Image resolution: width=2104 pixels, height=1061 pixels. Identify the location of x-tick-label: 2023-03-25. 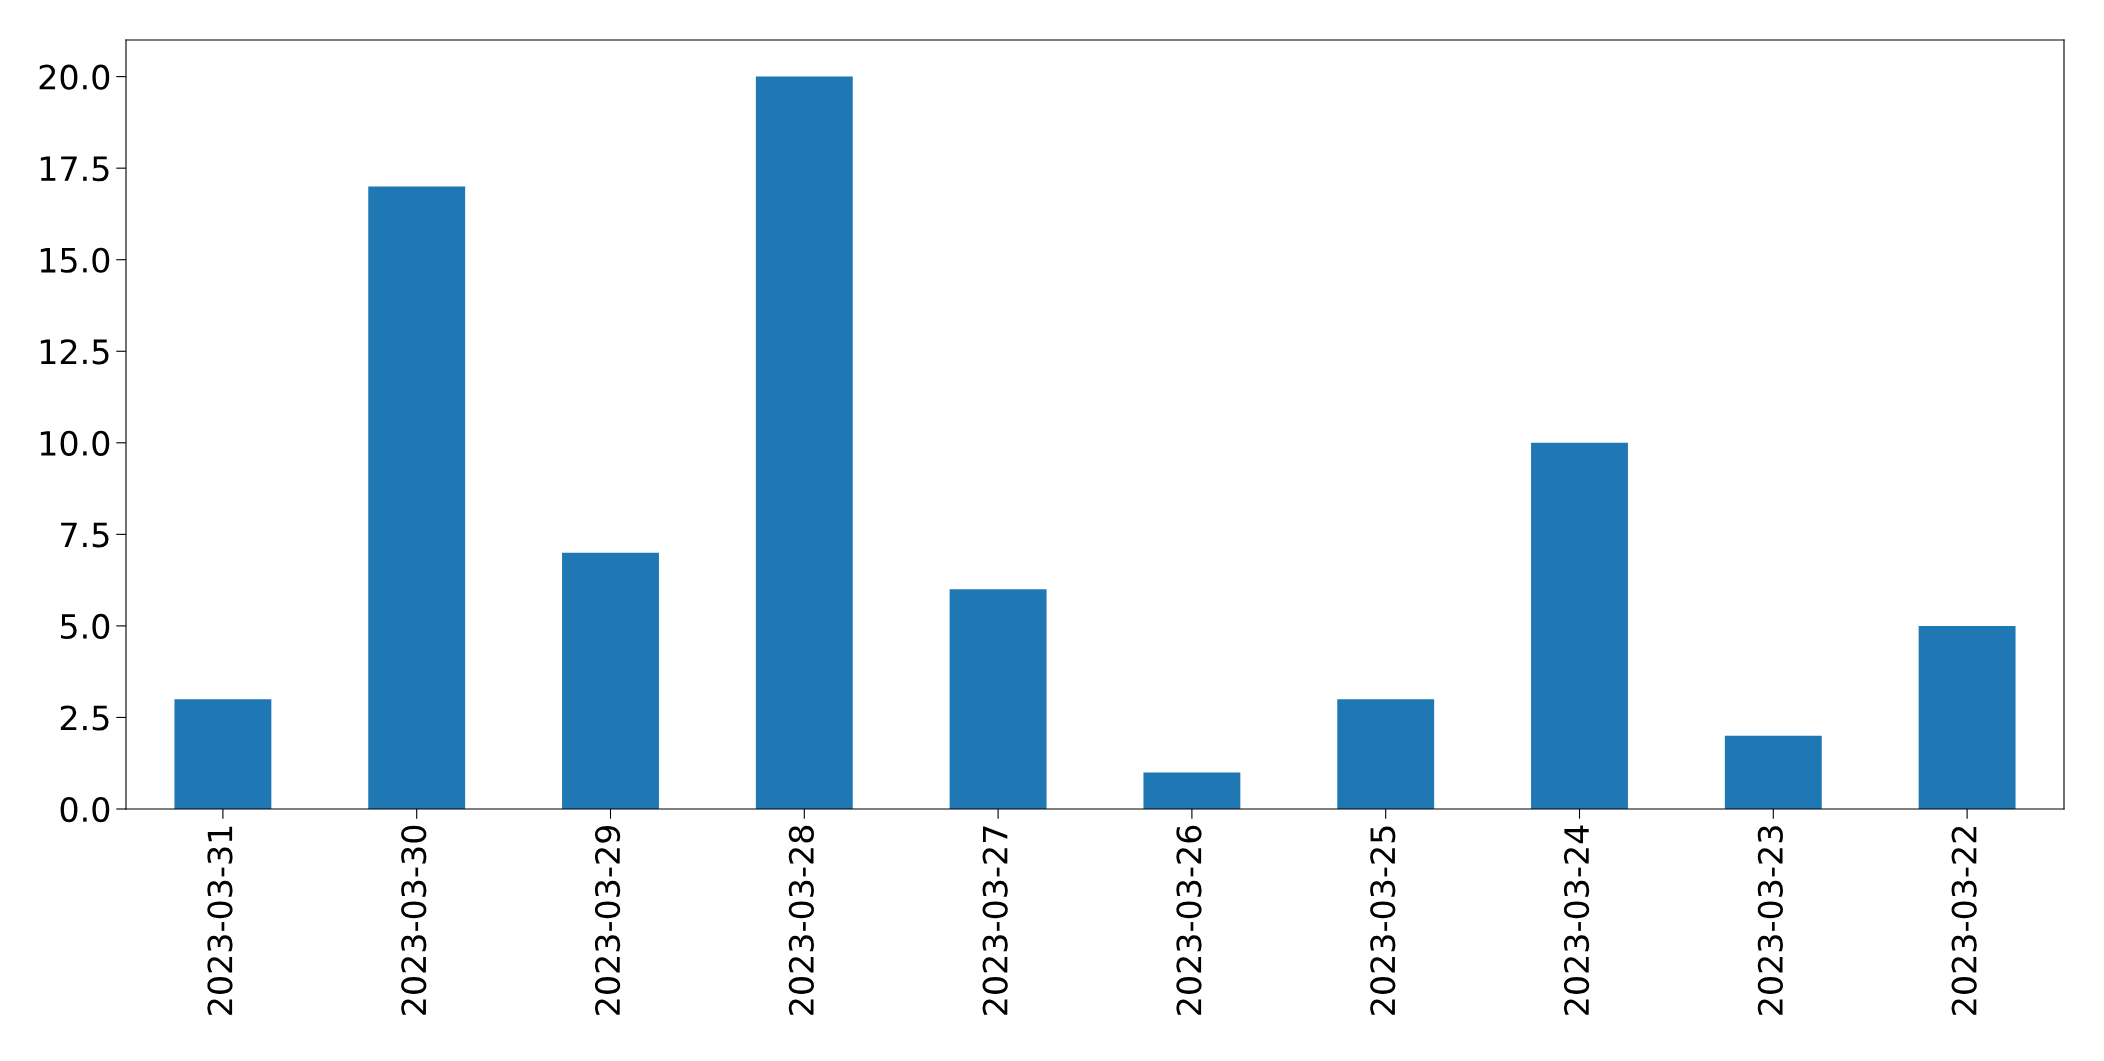
(1383, 920).